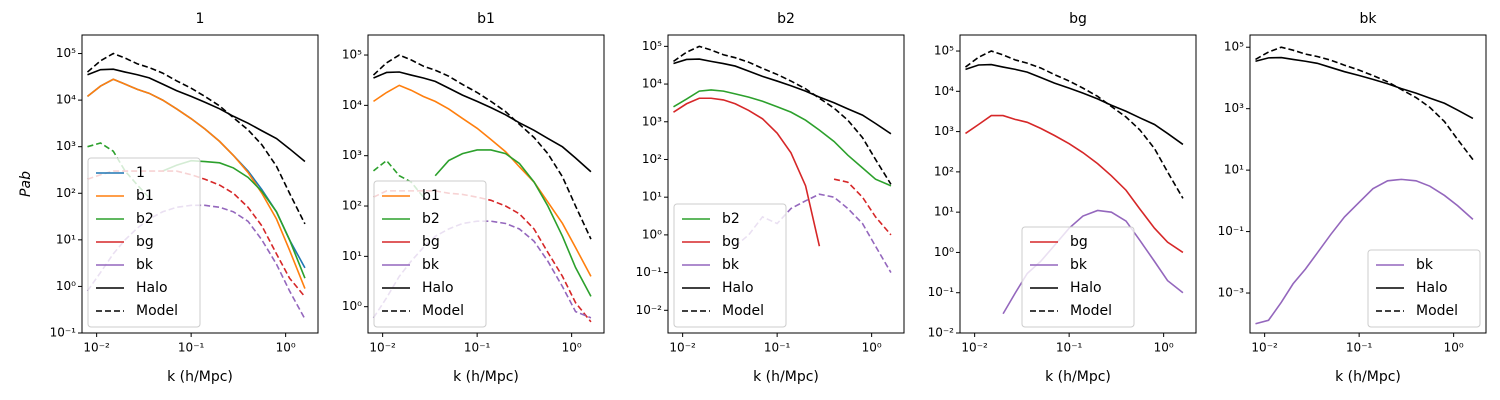 This screenshot has height=400, width=1500. I want to click on legend: b2 bg bk Halo Model, so click(730, 265).